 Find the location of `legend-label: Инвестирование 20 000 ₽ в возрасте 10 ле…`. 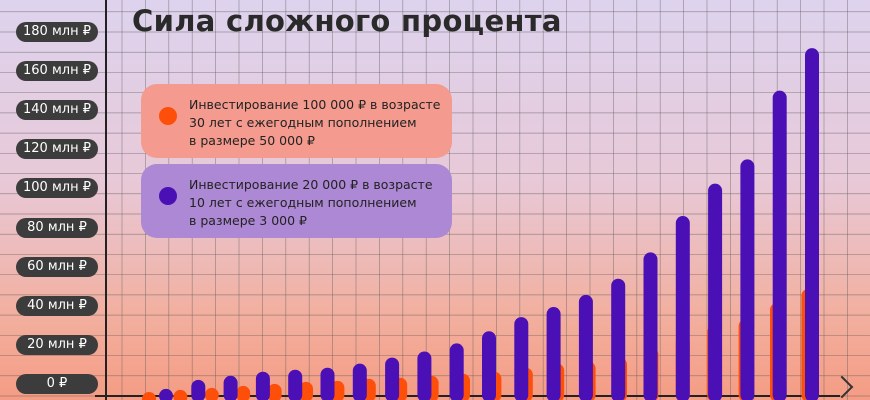

legend-label: Инвестирование 20 000 ₽ в возрасте 10 ле… is located at coordinates (311, 202).